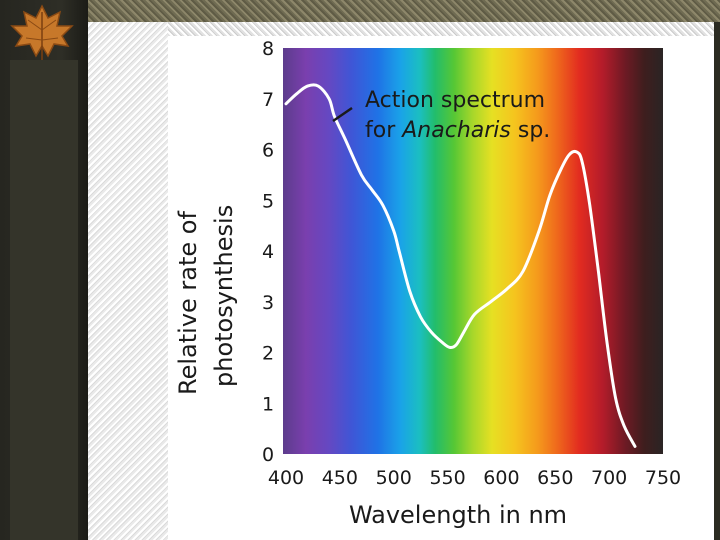 This screenshot has height=540, width=720. What do you see at coordinates (268, 404) in the screenshot?
I see `y-tick-label: 1` at bounding box center [268, 404].